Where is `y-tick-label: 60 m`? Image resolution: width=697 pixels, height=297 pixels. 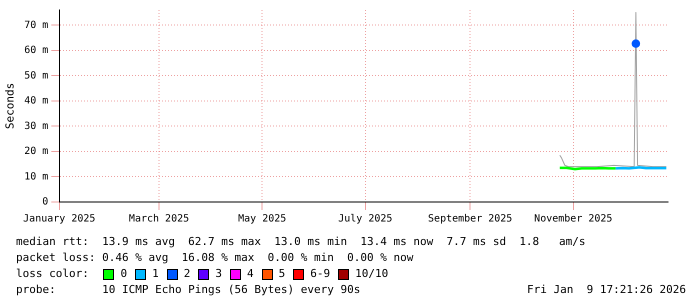 y-tick-label: 60 m is located at coordinates (36, 50).